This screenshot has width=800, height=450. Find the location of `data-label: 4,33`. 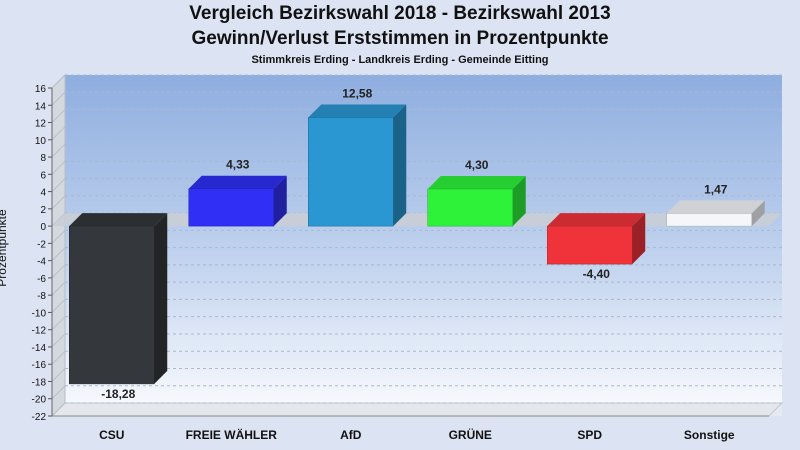

data-label: 4,33 is located at coordinates (238, 165).